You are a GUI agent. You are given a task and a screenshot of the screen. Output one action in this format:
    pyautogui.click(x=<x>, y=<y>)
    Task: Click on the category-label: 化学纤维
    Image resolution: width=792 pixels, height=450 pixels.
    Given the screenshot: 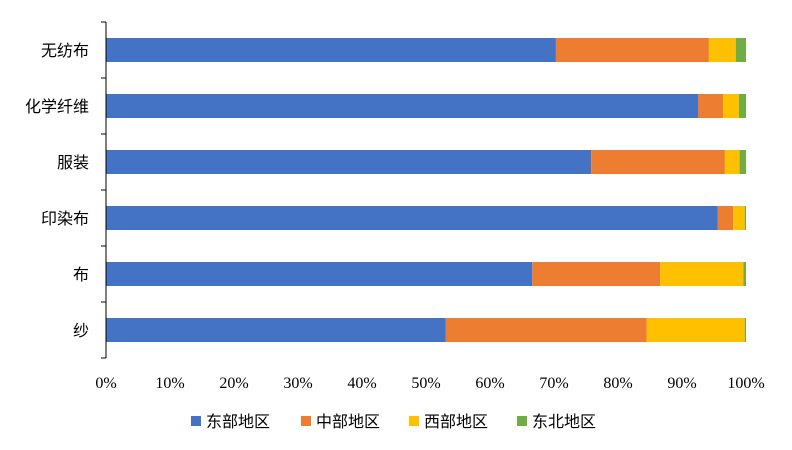 What is the action you would take?
    pyautogui.click(x=57, y=106)
    